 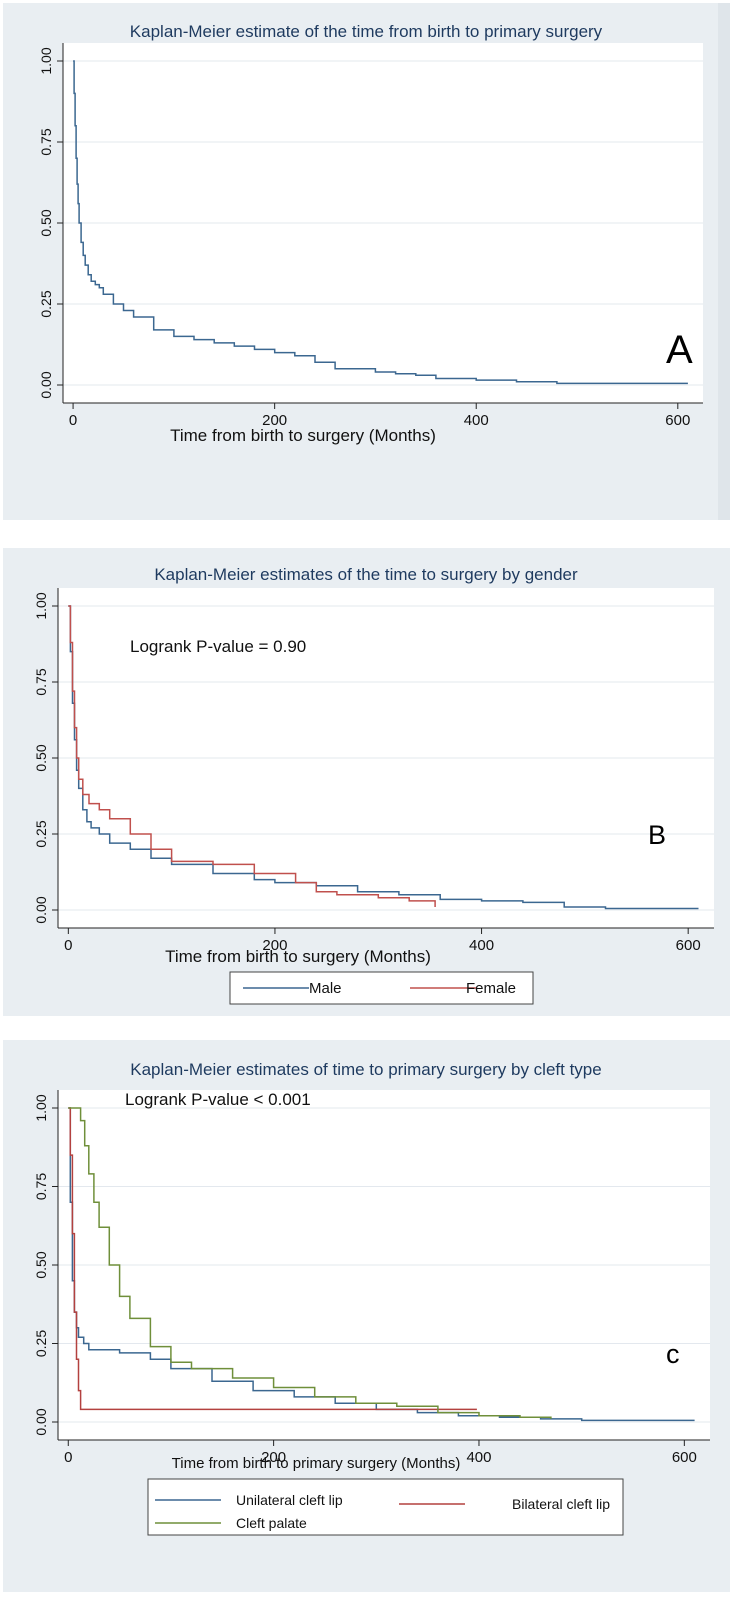 I want to click on panel-letter: B, so click(x=657, y=835).